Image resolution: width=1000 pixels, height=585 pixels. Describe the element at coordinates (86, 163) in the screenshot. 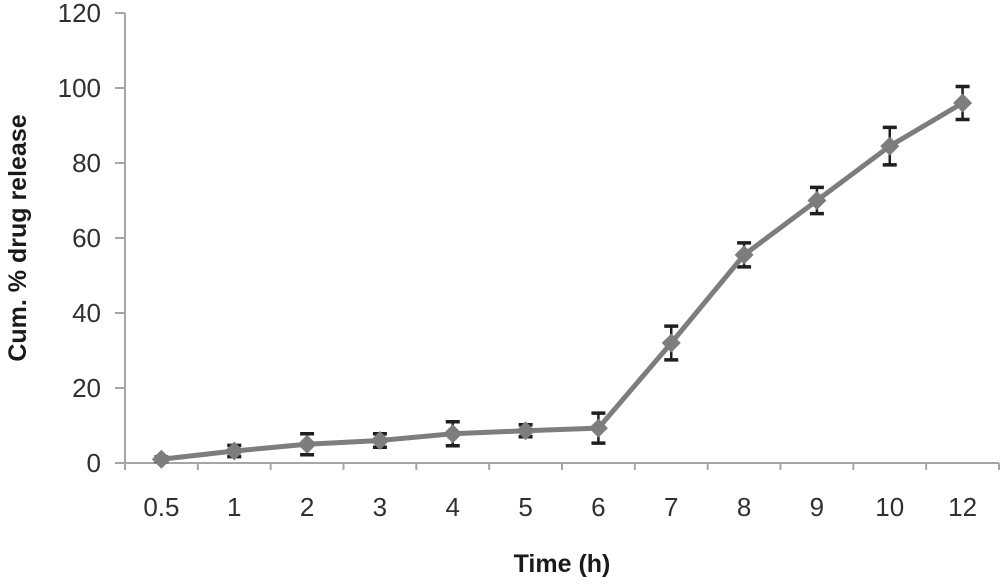

I see `y-tick-label: 80` at that location.